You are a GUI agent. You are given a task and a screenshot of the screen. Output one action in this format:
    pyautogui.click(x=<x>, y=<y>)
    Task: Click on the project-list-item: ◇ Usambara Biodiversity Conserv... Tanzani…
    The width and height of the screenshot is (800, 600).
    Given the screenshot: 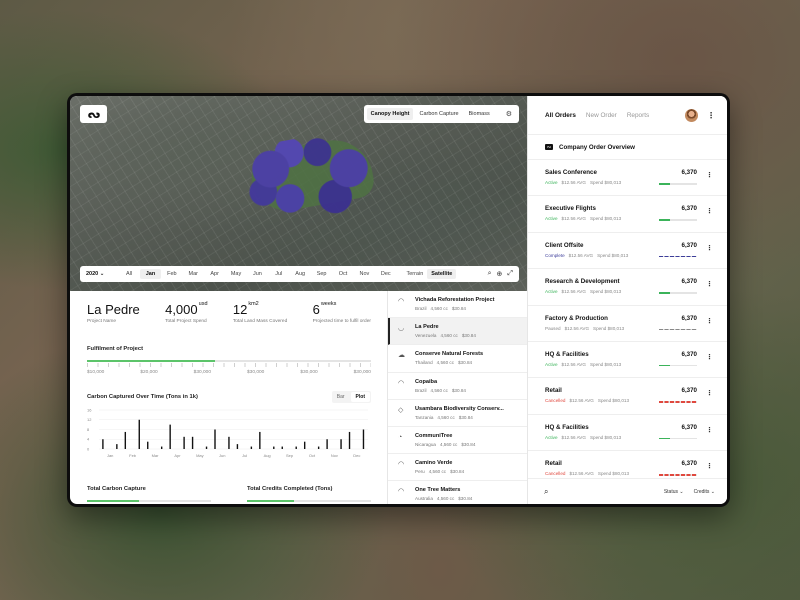 What is the action you would take?
    pyautogui.click(x=457, y=413)
    